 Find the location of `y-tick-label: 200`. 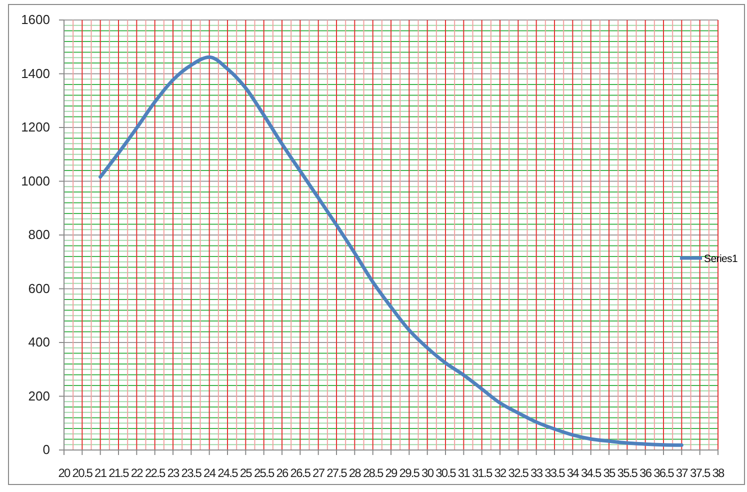

y-tick-label: 200 is located at coordinates (39, 396).